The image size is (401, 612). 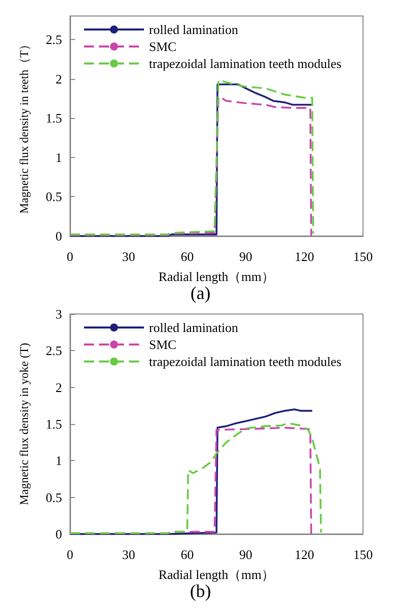 I want to click on y-axis-title: Magnetic flux density in teeth（T）, so click(x=24, y=126).